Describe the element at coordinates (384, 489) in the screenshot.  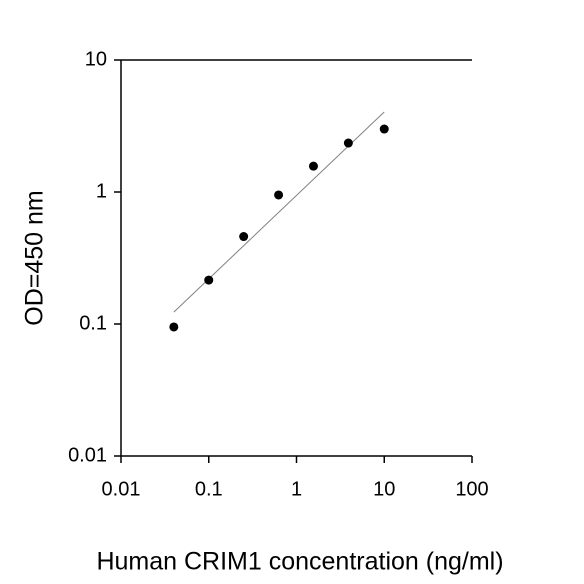
I see `x-tick-label: 10` at that location.